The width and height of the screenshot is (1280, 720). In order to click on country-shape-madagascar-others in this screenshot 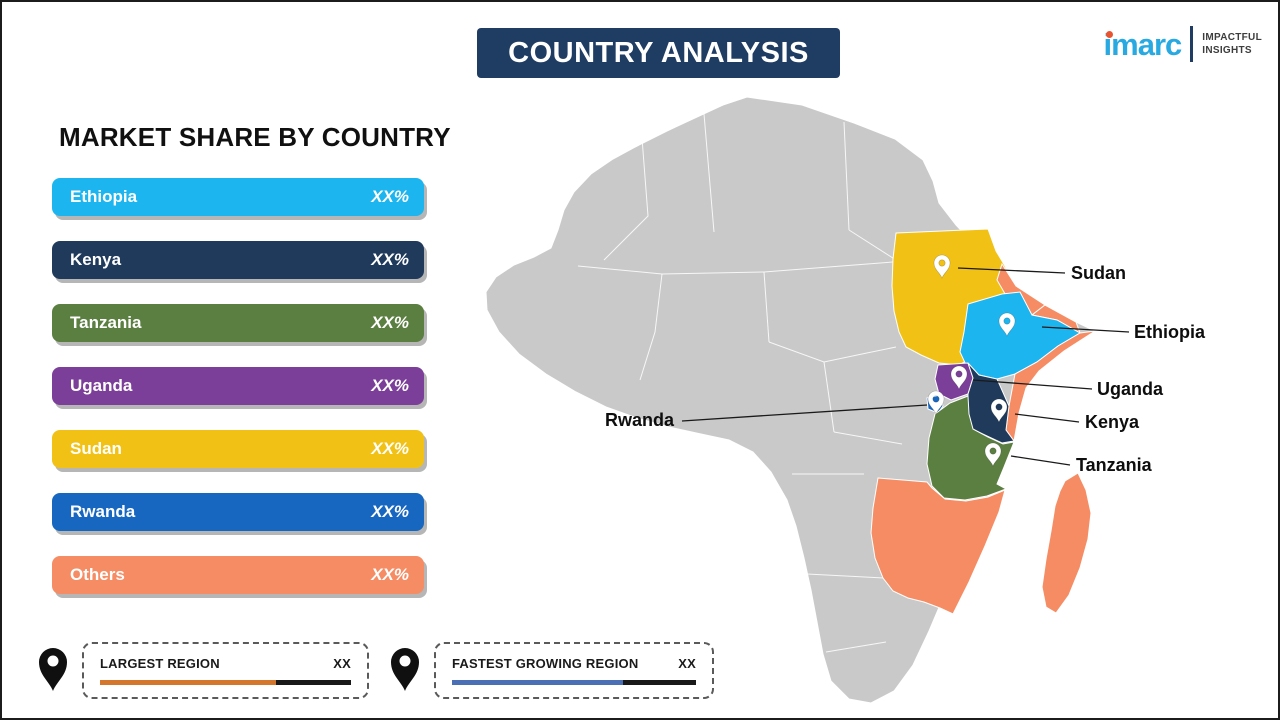, I will do `click(1066, 543)`.